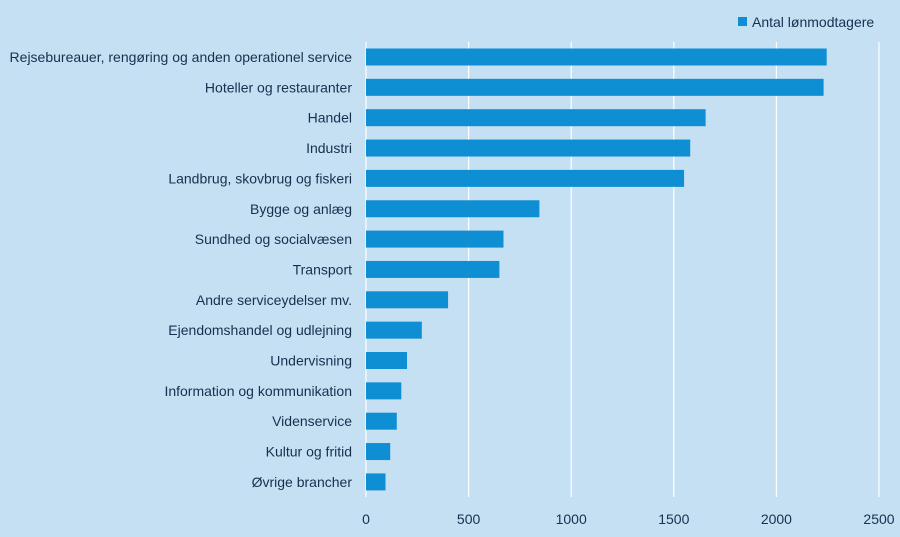 The width and height of the screenshot is (900, 537). What do you see at coordinates (776, 519) in the screenshot?
I see `x-tick-label: 2000` at bounding box center [776, 519].